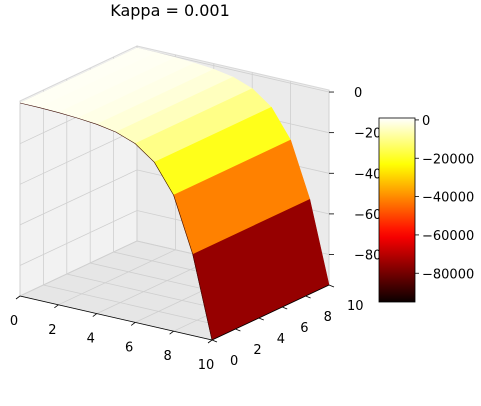 The width and height of the screenshot is (481, 406). I want to click on y-tick-label: 0, so click(234, 361).